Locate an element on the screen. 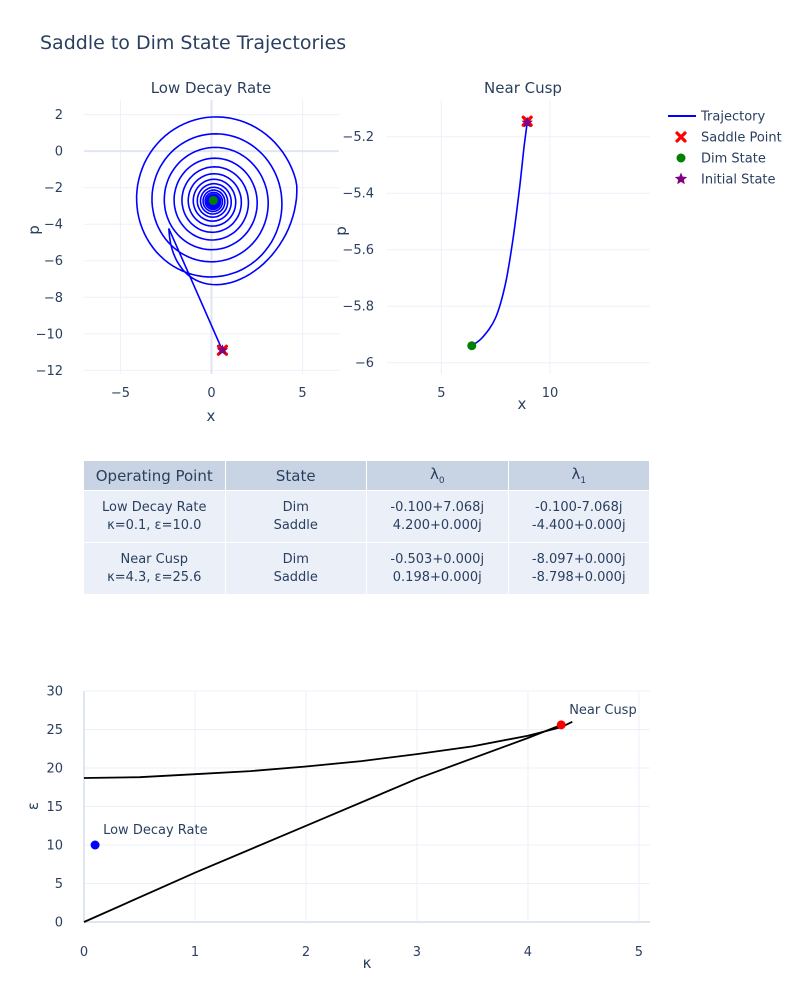 This screenshot has width=800, height=1000. plot-low-decay-rate-ticks: −5 0 5 2 0 −2 −4 −6 −8 −10 −12 is located at coordinates (171, 254).